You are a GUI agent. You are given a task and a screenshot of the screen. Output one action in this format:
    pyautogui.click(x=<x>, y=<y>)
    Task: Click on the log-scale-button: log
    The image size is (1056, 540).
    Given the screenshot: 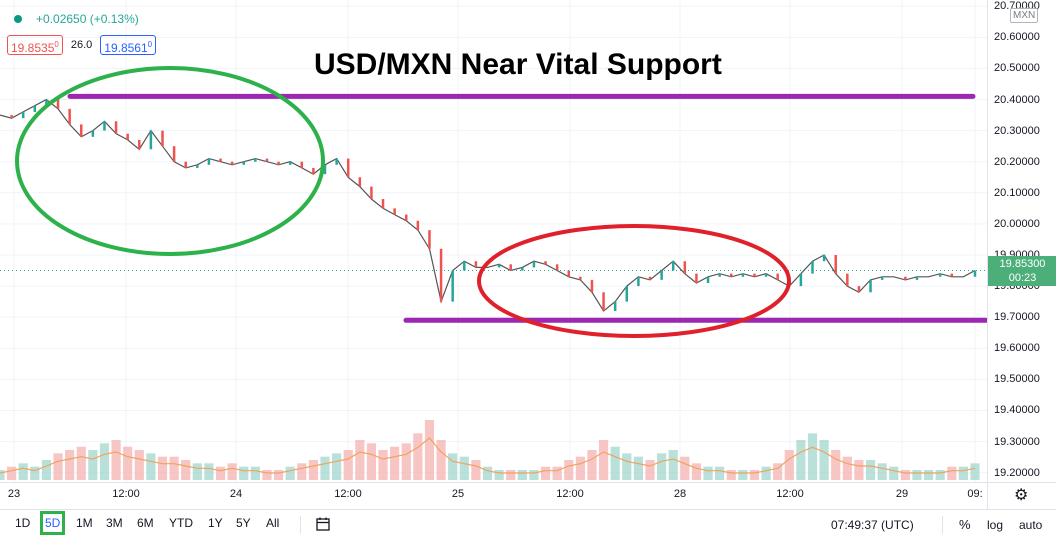 What is the action you would take?
    pyautogui.click(x=995, y=525)
    